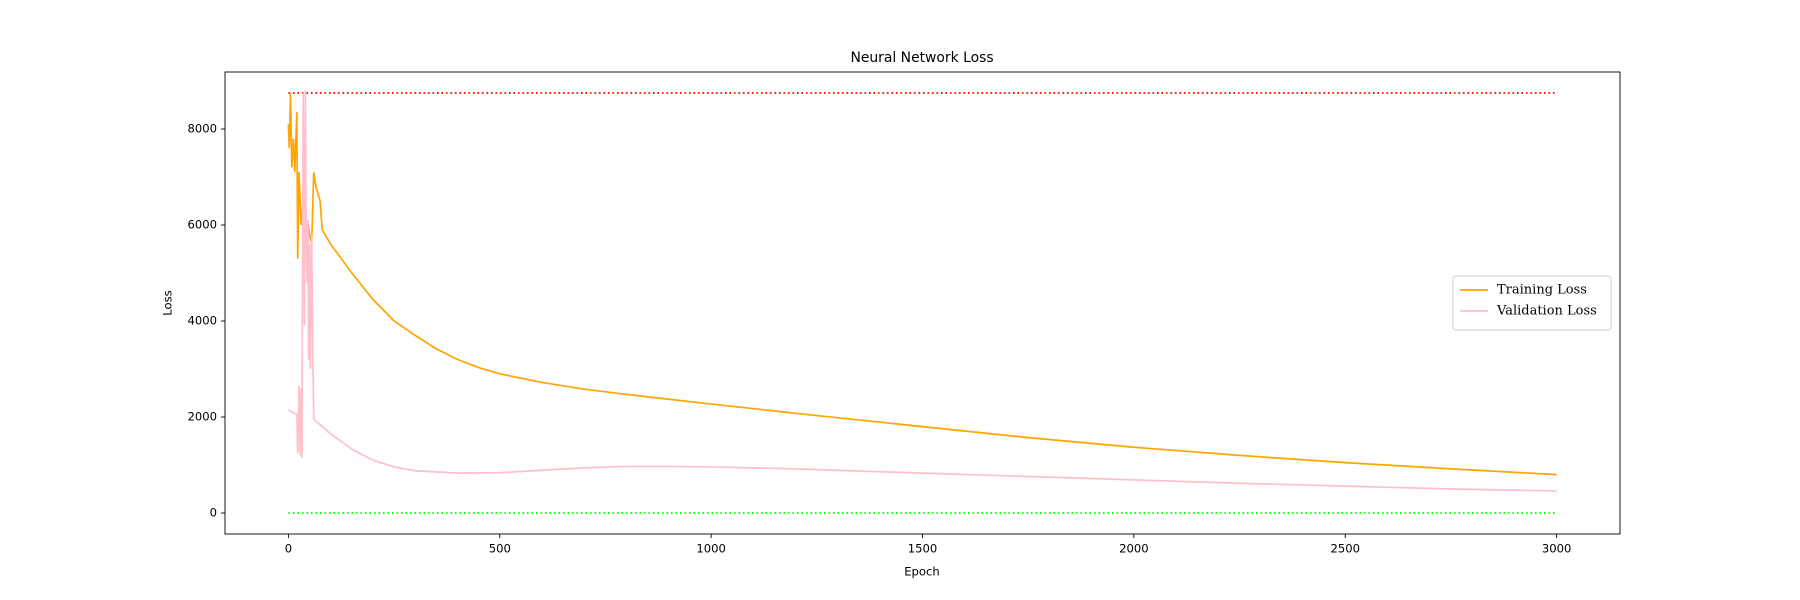 This screenshot has width=1800, height=600. Describe the element at coordinates (1134, 549) in the screenshot. I see `x-tick-label: 2000` at that location.